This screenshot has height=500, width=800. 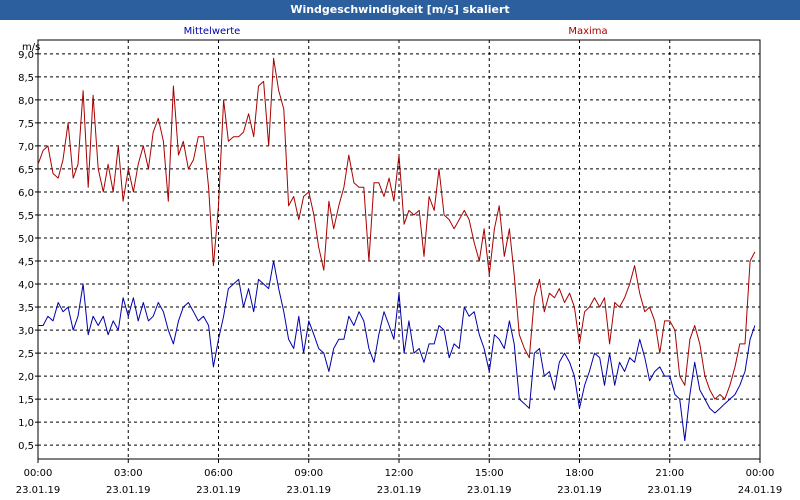 What do you see at coordinates (128, 473) in the screenshot?
I see `x-tick-time-label: 03:00` at bounding box center [128, 473].